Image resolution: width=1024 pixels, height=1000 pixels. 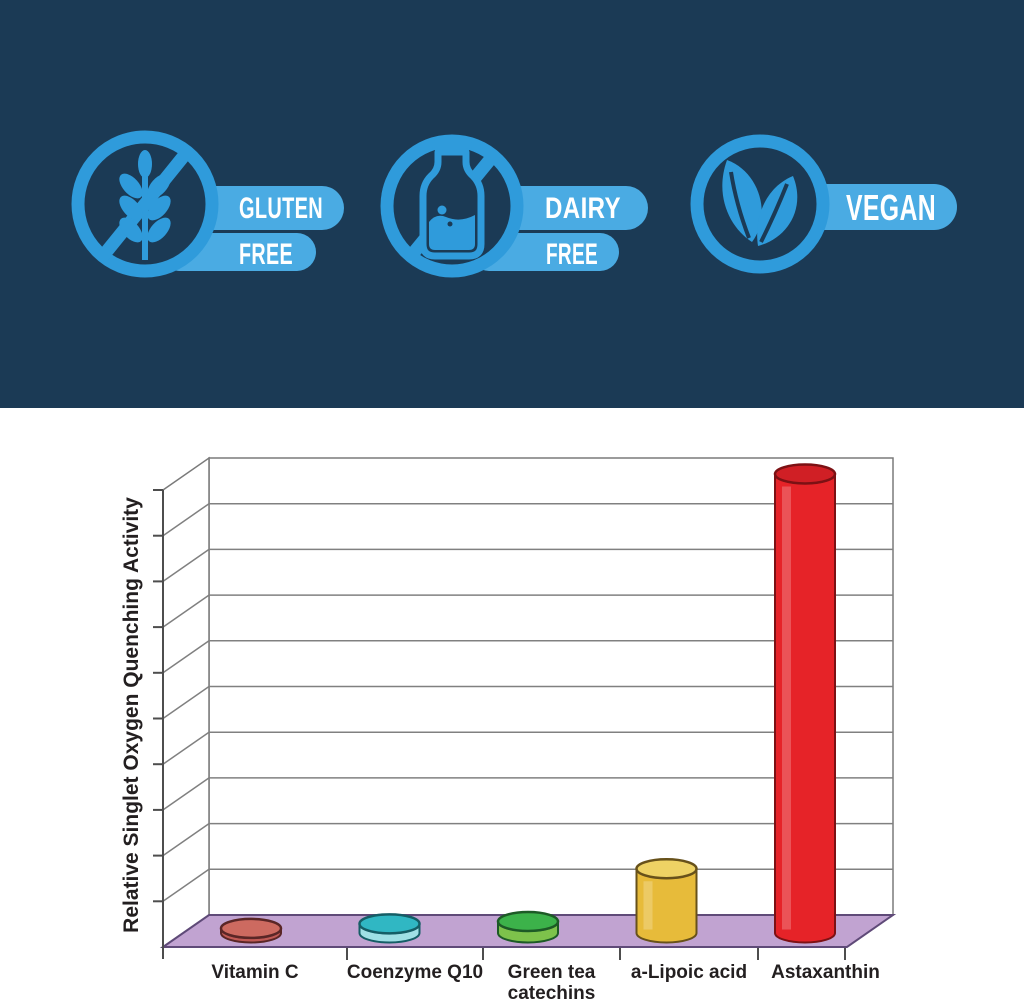 What do you see at coordinates (266, 254) in the screenshot?
I see `gluten-free-label: FREE` at bounding box center [266, 254].